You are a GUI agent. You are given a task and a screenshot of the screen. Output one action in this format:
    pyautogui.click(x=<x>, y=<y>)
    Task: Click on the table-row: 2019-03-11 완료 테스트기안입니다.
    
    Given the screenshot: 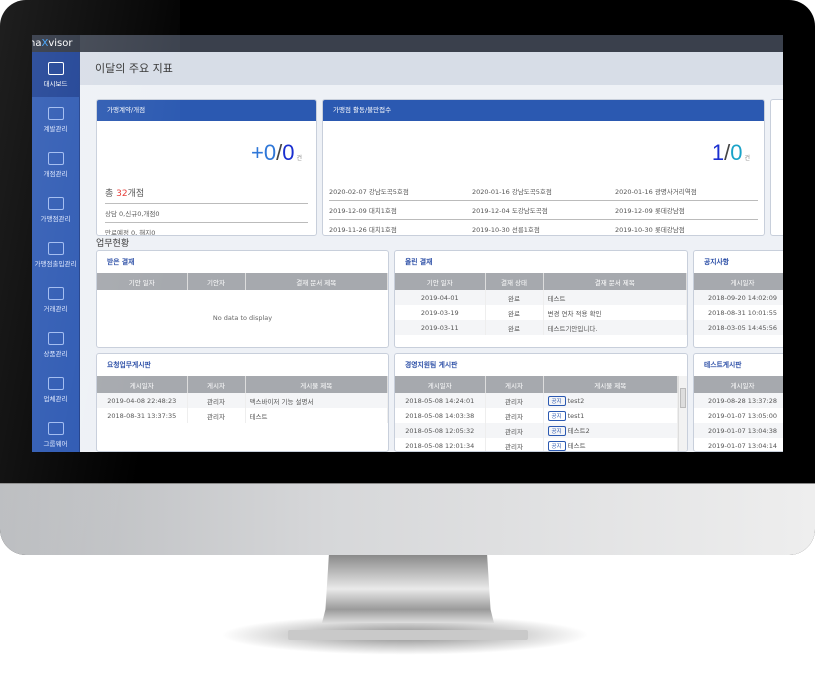 What is the action you would take?
    pyautogui.click(x=541, y=327)
    